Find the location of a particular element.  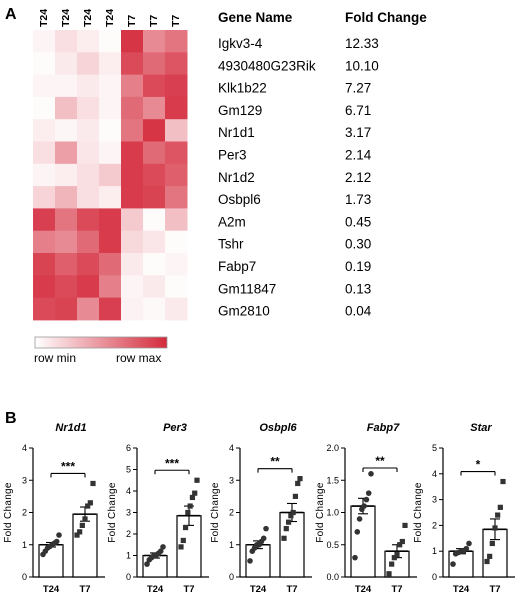

gene-name-cell: A2m is located at coordinates (232, 221).